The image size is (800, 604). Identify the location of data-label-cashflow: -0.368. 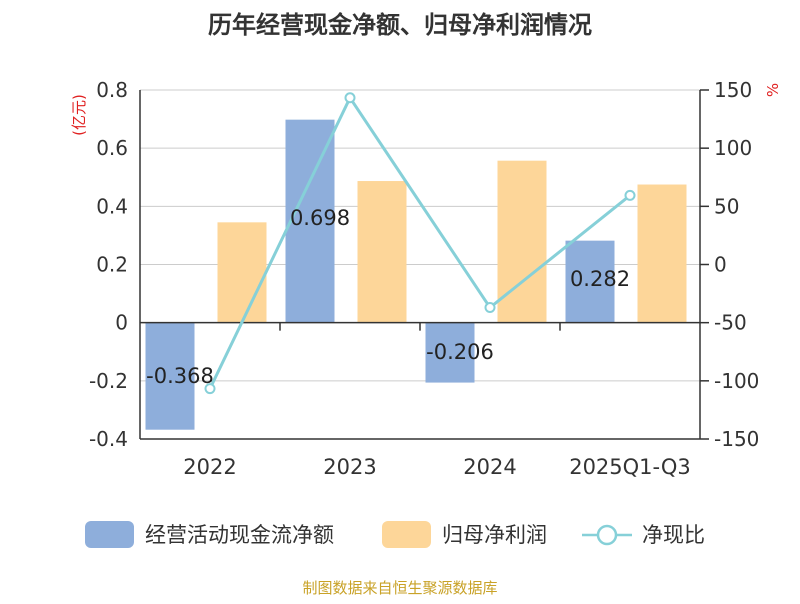
(180, 376).